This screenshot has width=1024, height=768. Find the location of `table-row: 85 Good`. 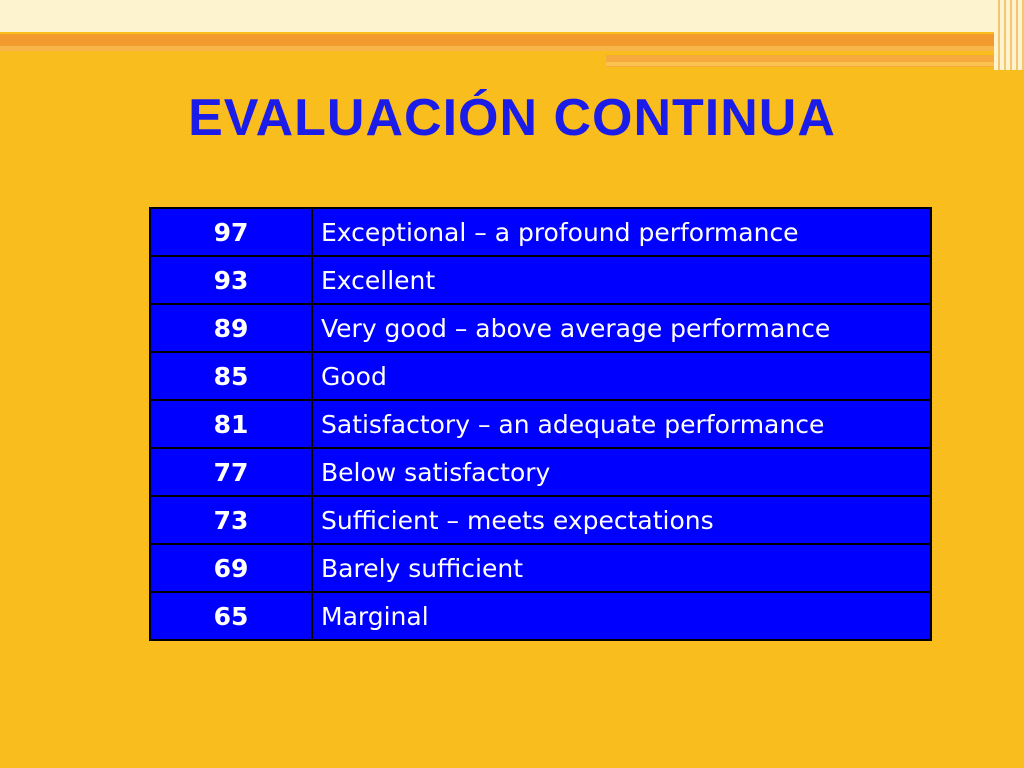

table-row: 85 Good is located at coordinates (540, 376).